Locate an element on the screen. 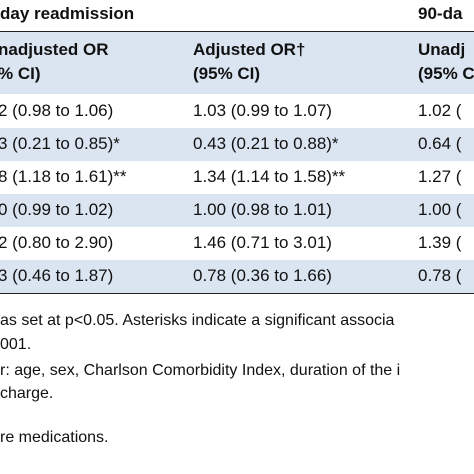 Image resolution: width=474 pixels, height=474 pixels. table-cell: 1.46 (0.71 to 3.01) is located at coordinates (262, 242).